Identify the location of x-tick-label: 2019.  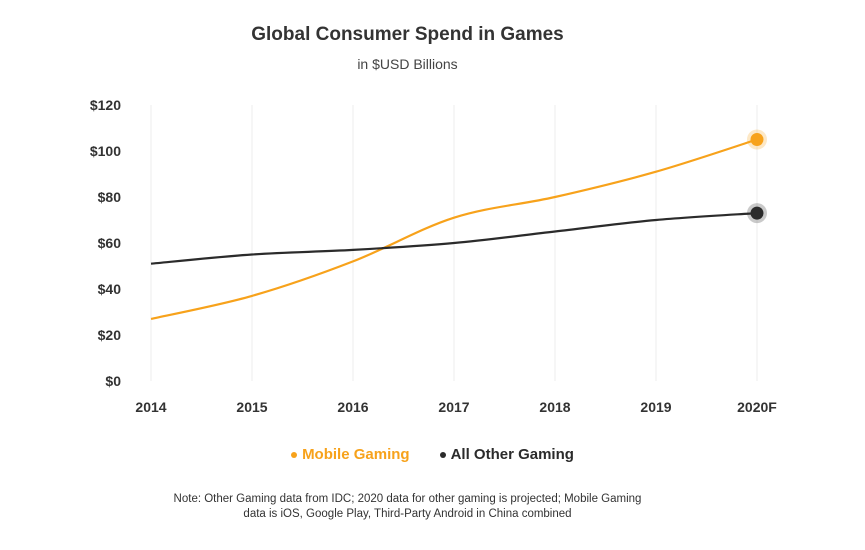
(655, 407).